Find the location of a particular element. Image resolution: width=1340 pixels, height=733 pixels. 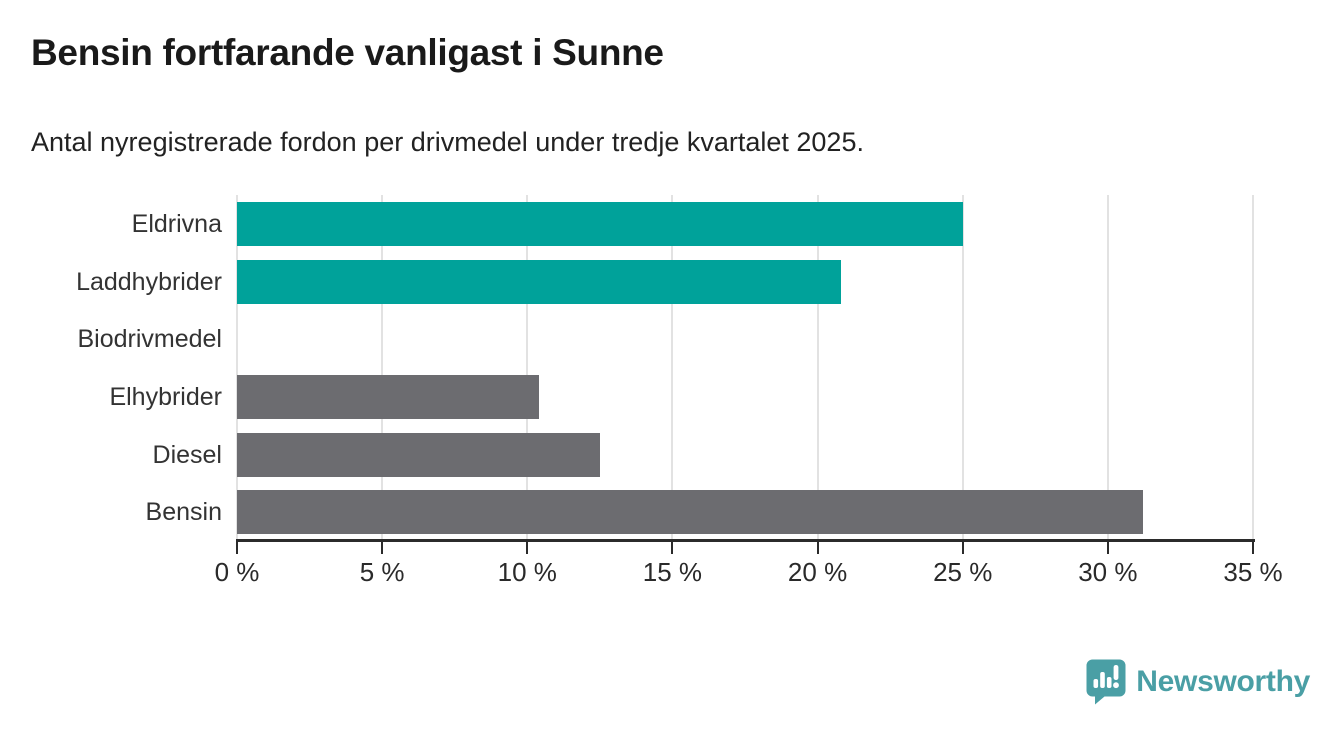

x-tick-label-35: 35 % is located at coordinates (1253, 572).